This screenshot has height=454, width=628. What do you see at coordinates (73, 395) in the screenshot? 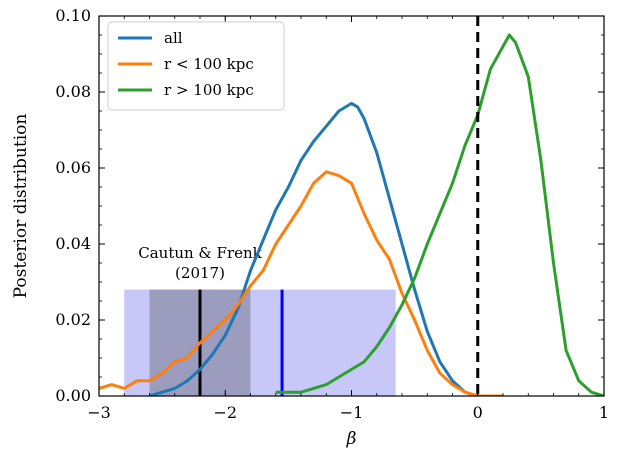
I see `y-tick-label: 0.00` at bounding box center [73, 395].